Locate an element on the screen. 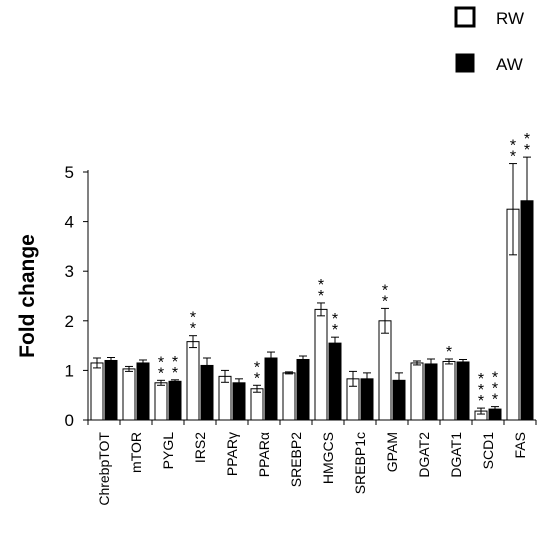  x-tick-label: SCD1 is located at coordinates (488, 451).